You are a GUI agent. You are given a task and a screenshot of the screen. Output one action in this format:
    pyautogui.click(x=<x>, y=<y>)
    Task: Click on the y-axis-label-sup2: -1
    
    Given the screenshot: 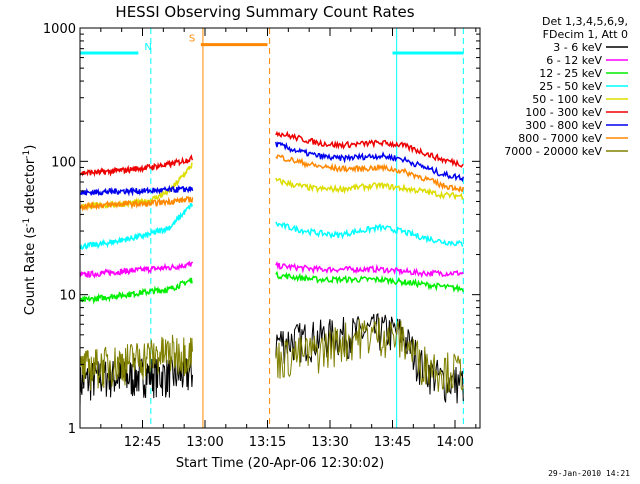 What is the action you would take?
    pyautogui.click(x=27, y=154)
    